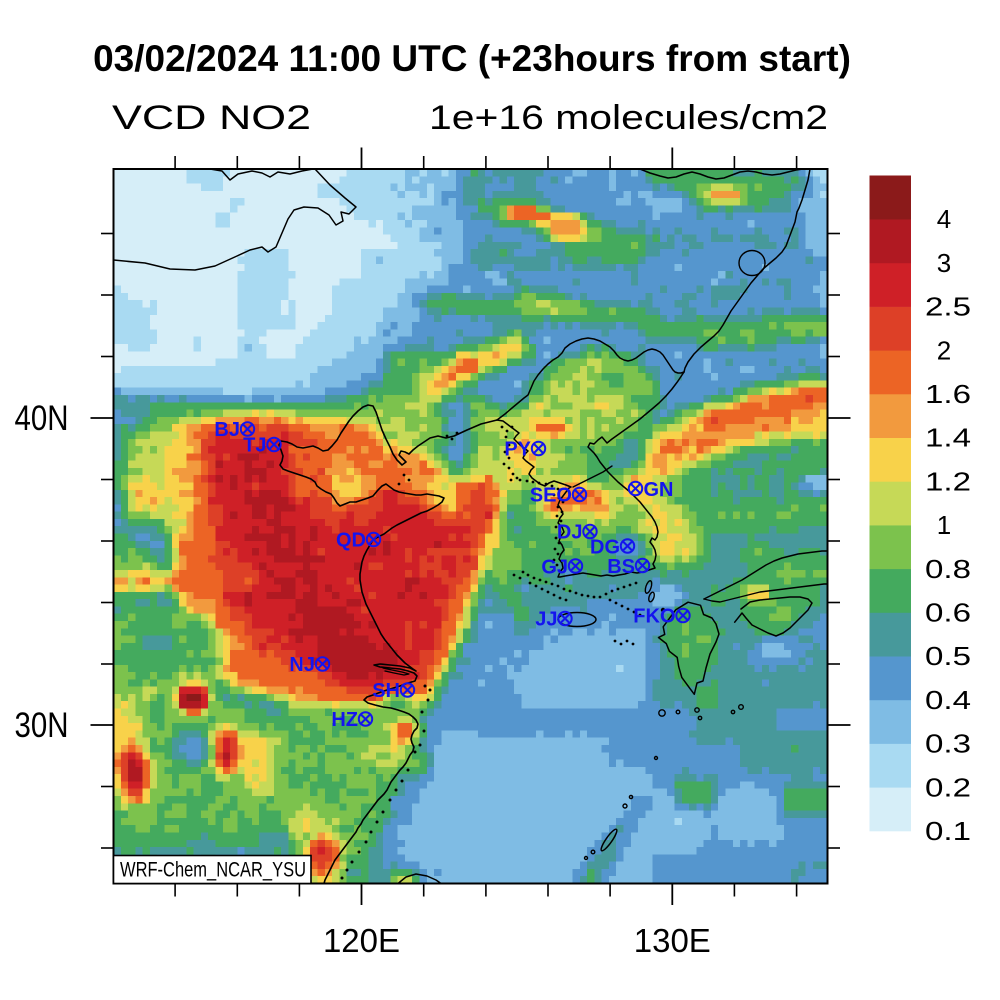 This screenshot has height=1000, width=1000. Describe the element at coordinates (605, 548) in the screenshot. I see `svg-text: DG` at that location.